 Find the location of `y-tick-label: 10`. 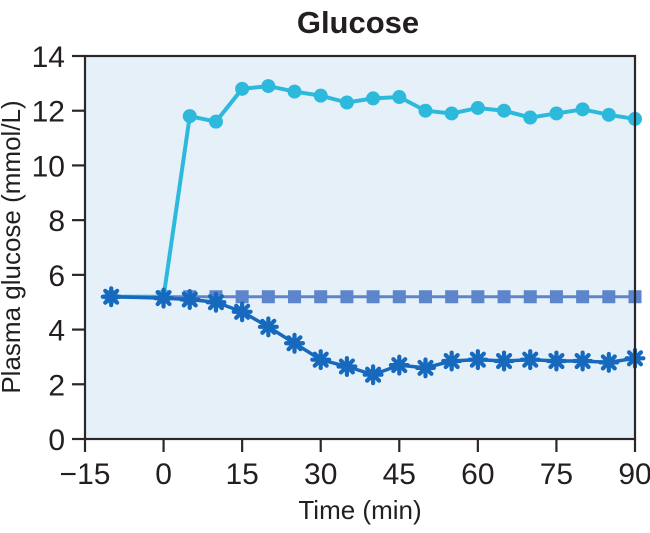

y-tick-label: 10 is located at coordinates (48, 166).